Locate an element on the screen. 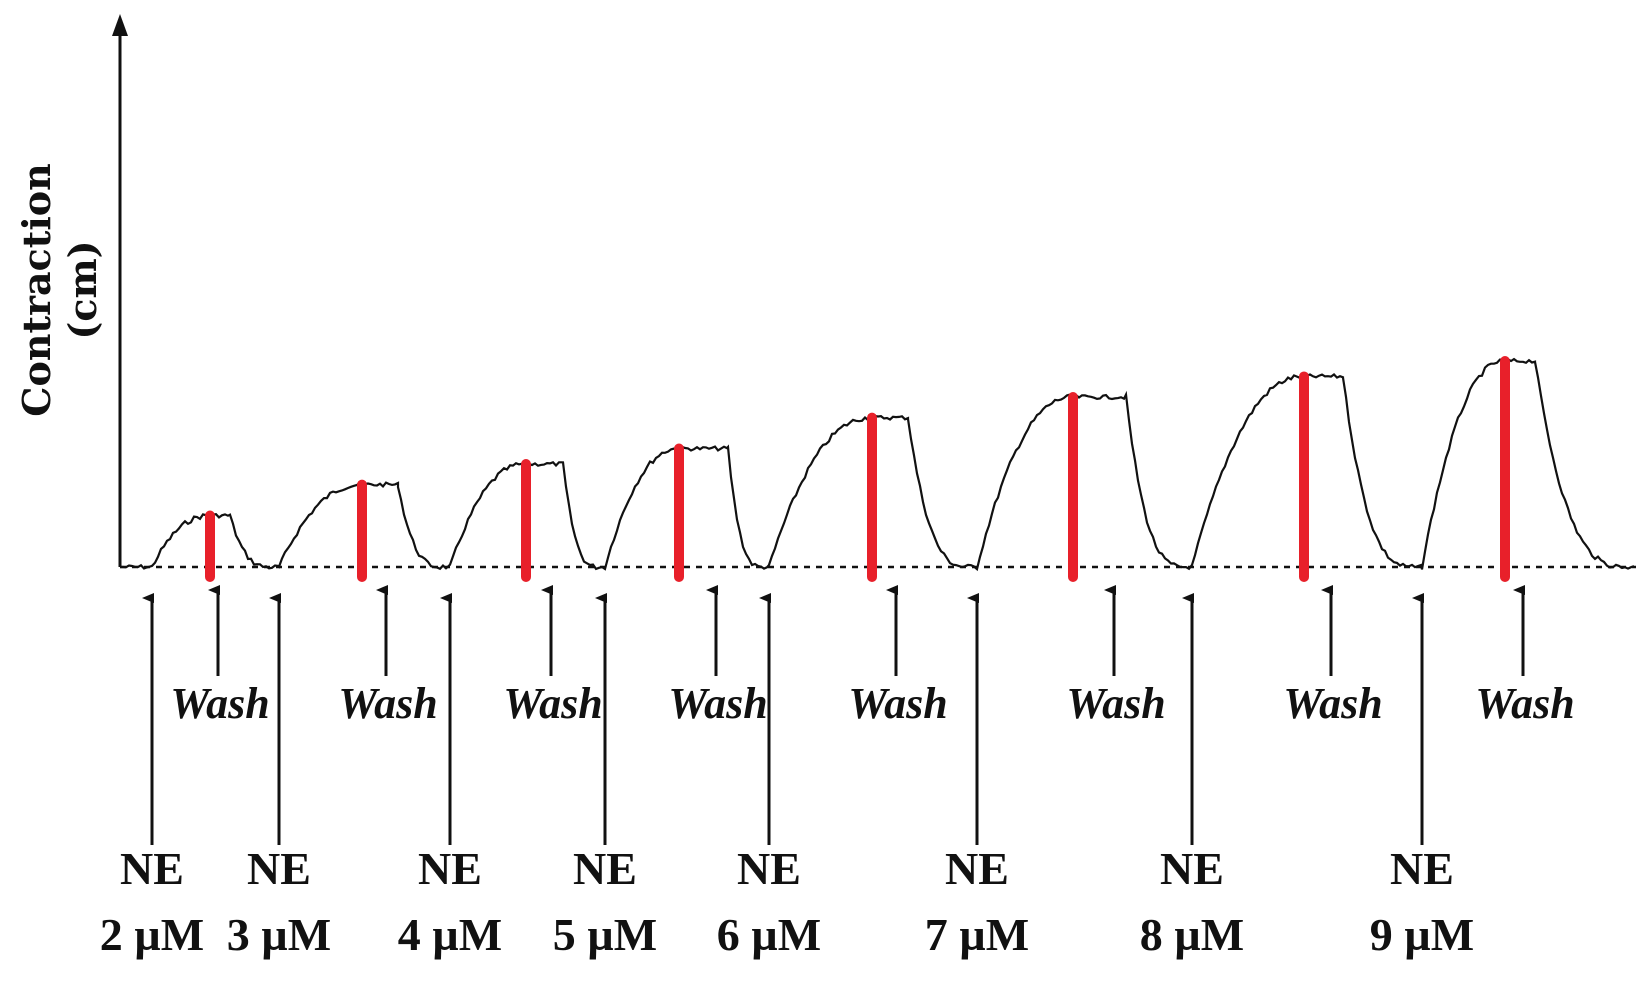 Image resolution: width=1644 pixels, height=983 pixels. dose-label: 2 µM is located at coordinates (152, 934).